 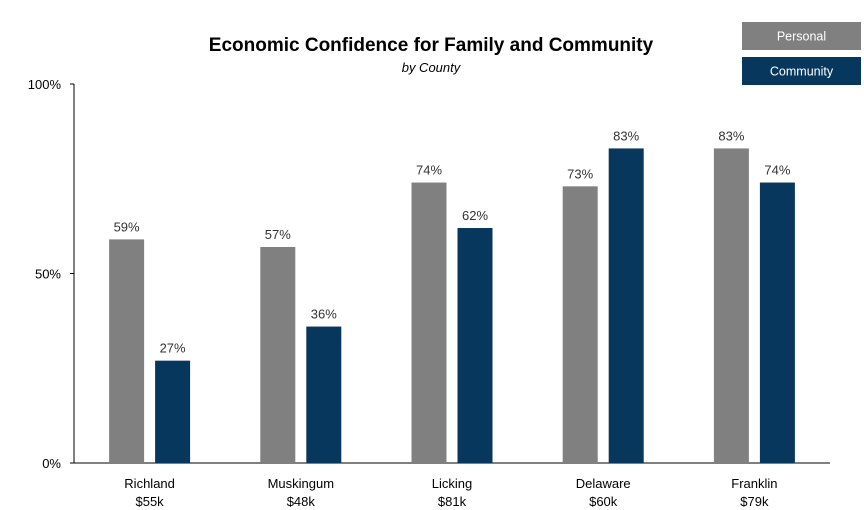 What do you see at coordinates (777, 323) in the screenshot?
I see `bar-community-franklin` at bounding box center [777, 323].